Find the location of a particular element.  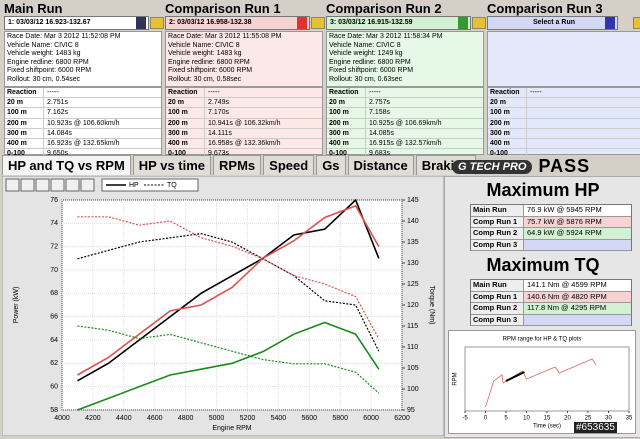

y-tick-label: 64 is located at coordinates (54, 340).